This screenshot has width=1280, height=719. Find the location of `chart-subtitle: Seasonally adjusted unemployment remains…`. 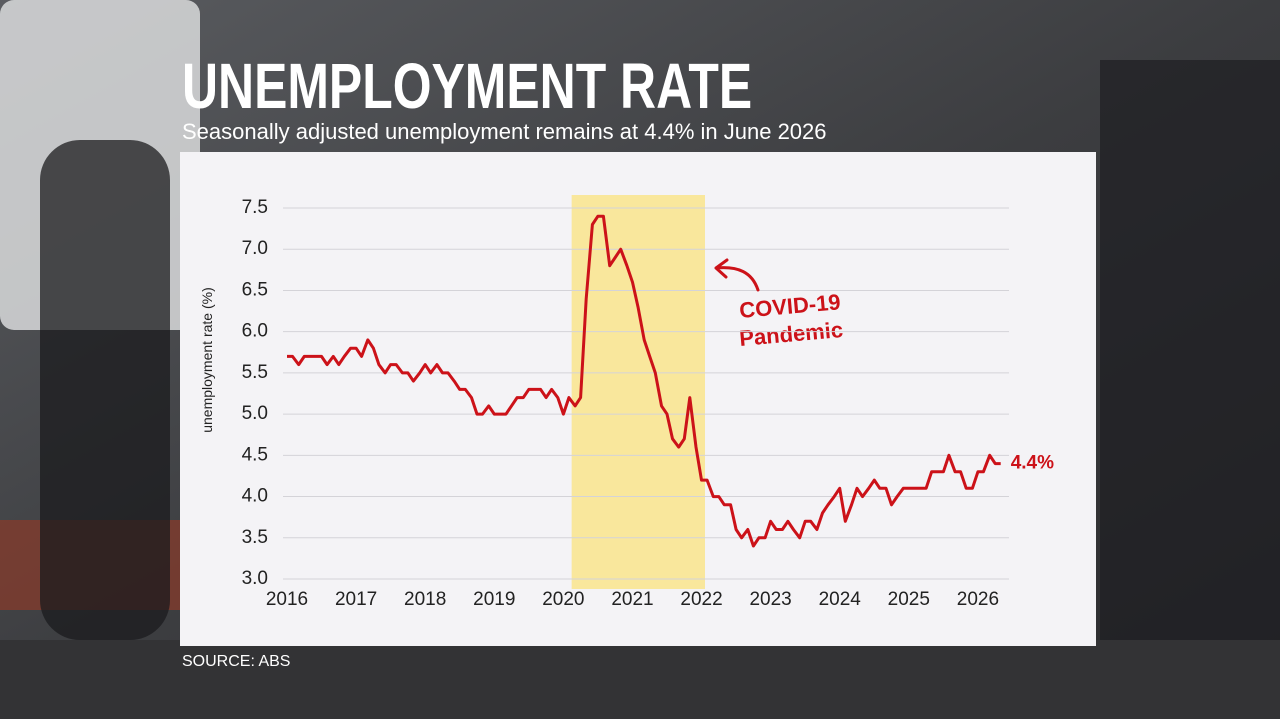

chart-subtitle: Seasonally adjusted unemployment remains… is located at coordinates (504, 131).